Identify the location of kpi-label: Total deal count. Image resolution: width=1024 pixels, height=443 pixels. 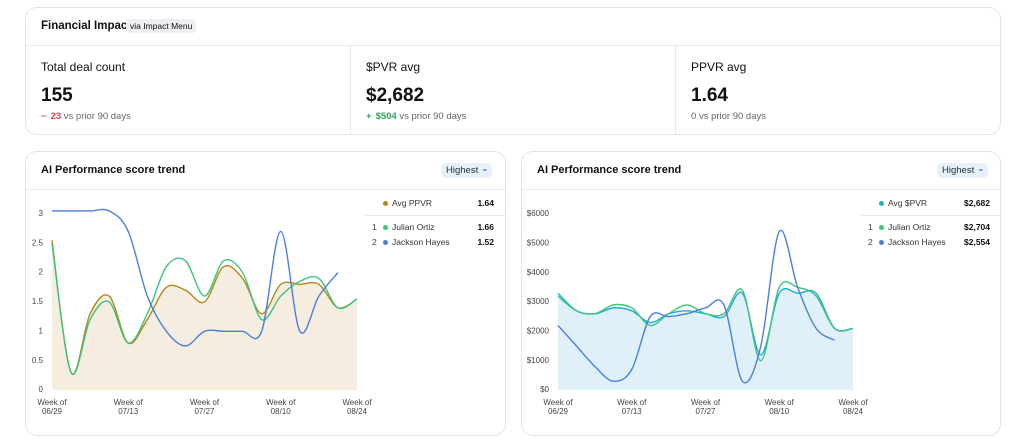
(83, 67).